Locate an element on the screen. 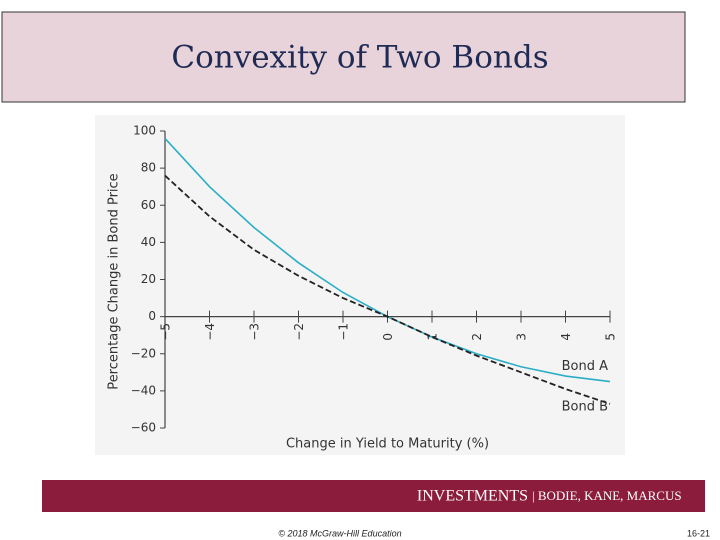  series-label: Bond A is located at coordinates (585, 366).